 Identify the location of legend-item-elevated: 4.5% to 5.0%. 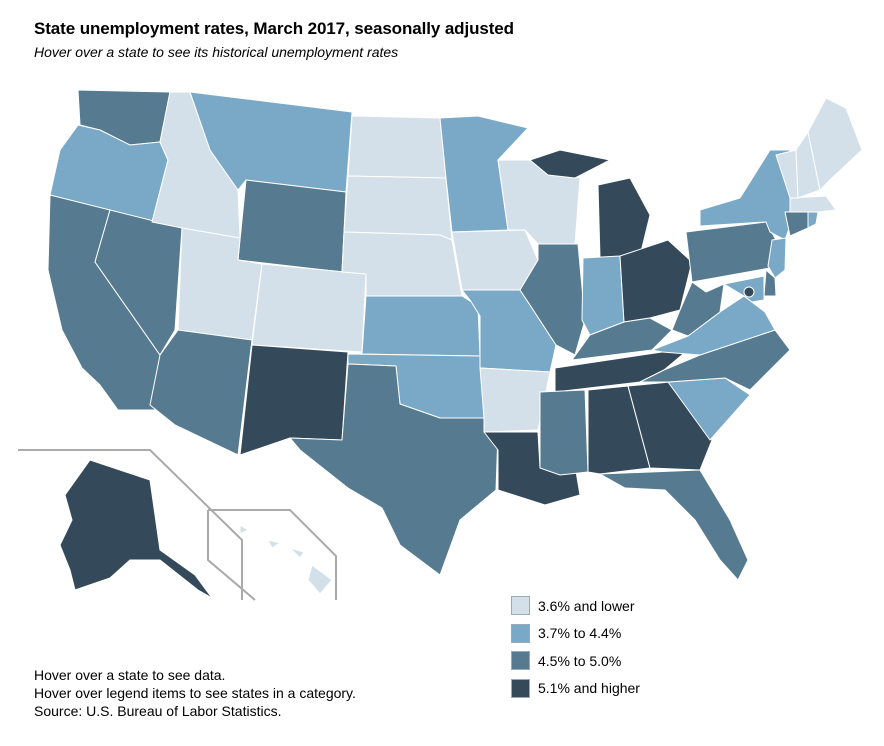
(575, 661).